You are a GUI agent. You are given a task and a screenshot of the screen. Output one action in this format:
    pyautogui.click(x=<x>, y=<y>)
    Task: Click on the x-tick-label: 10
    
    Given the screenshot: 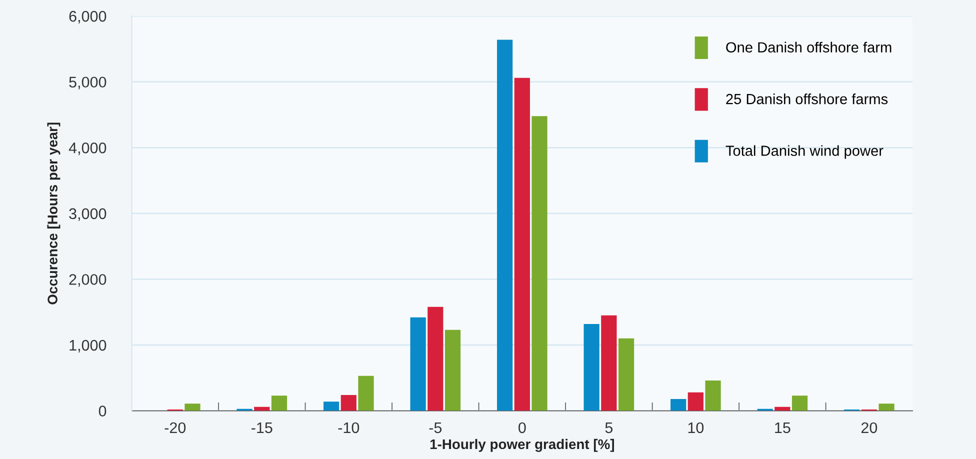 What is the action you would take?
    pyautogui.click(x=696, y=428)
    